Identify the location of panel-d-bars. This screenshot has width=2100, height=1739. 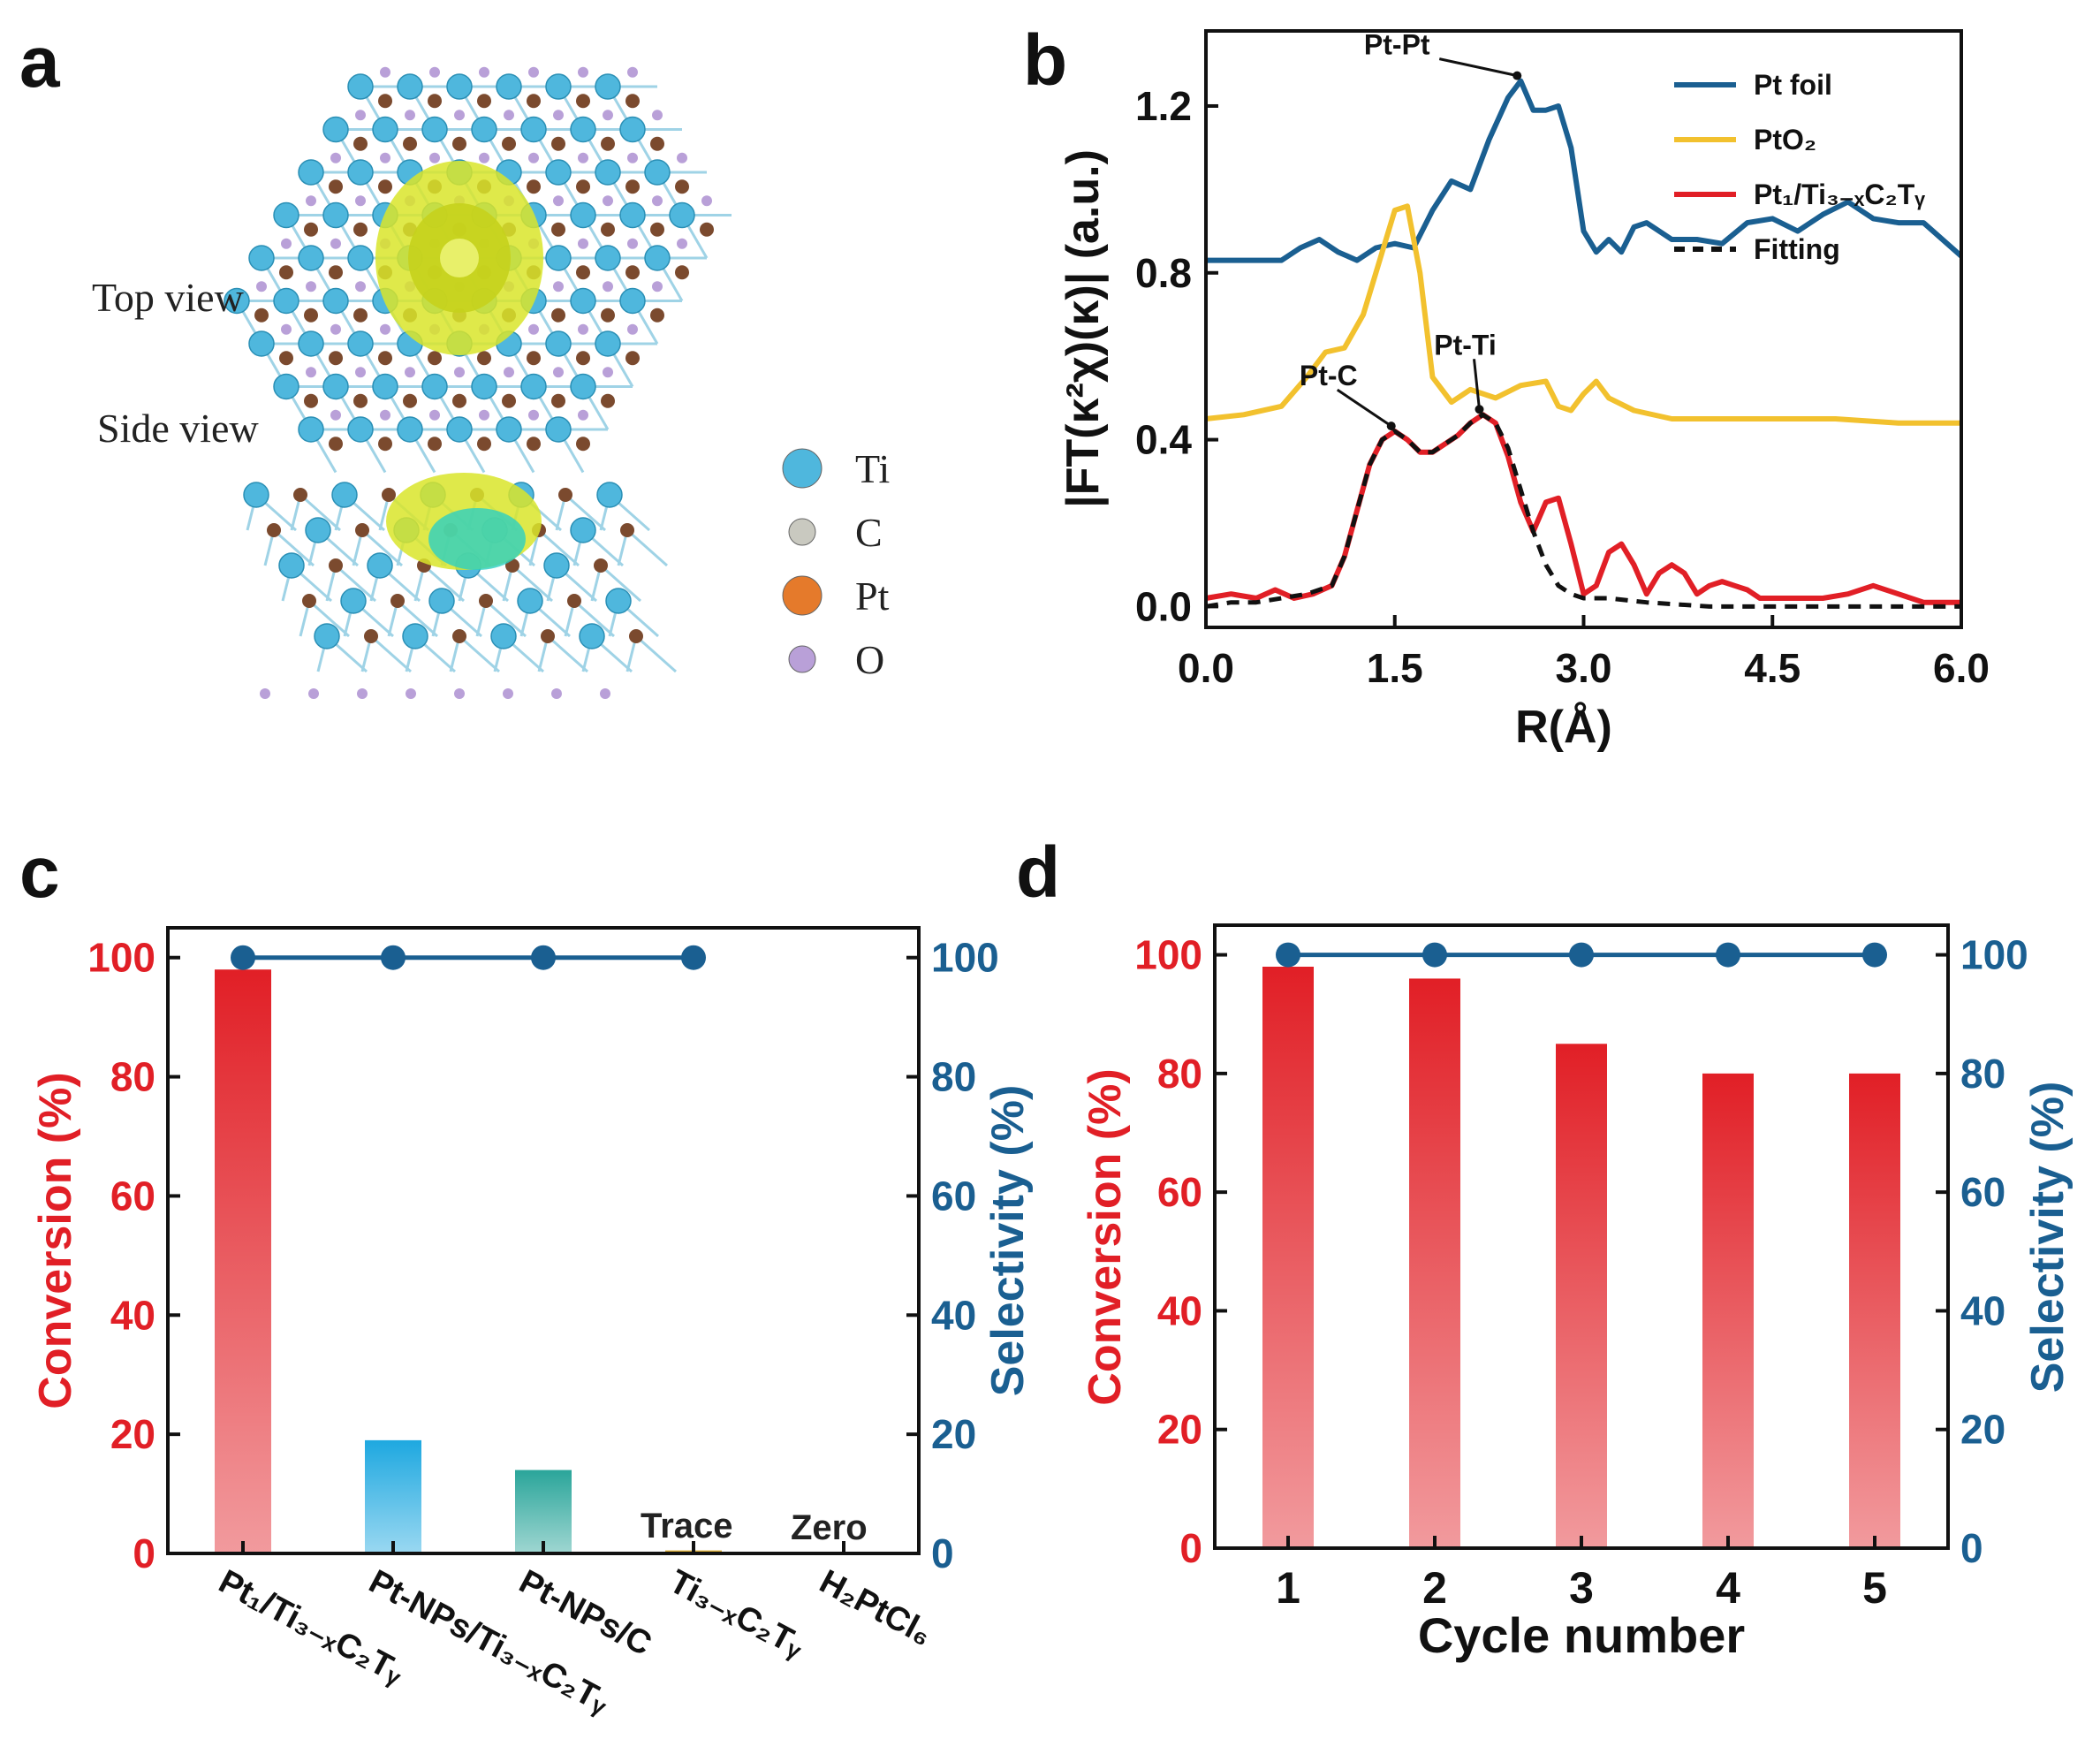
(1581, 1257).